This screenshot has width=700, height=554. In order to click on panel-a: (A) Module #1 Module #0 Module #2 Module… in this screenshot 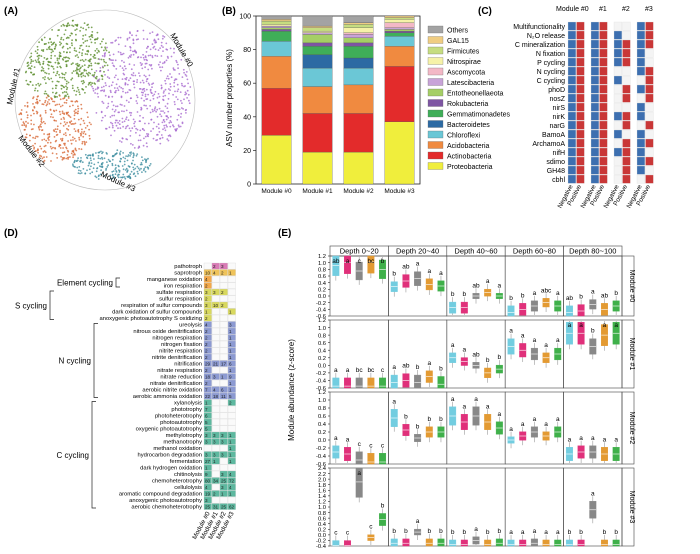, I will do `click(100, 100)`.